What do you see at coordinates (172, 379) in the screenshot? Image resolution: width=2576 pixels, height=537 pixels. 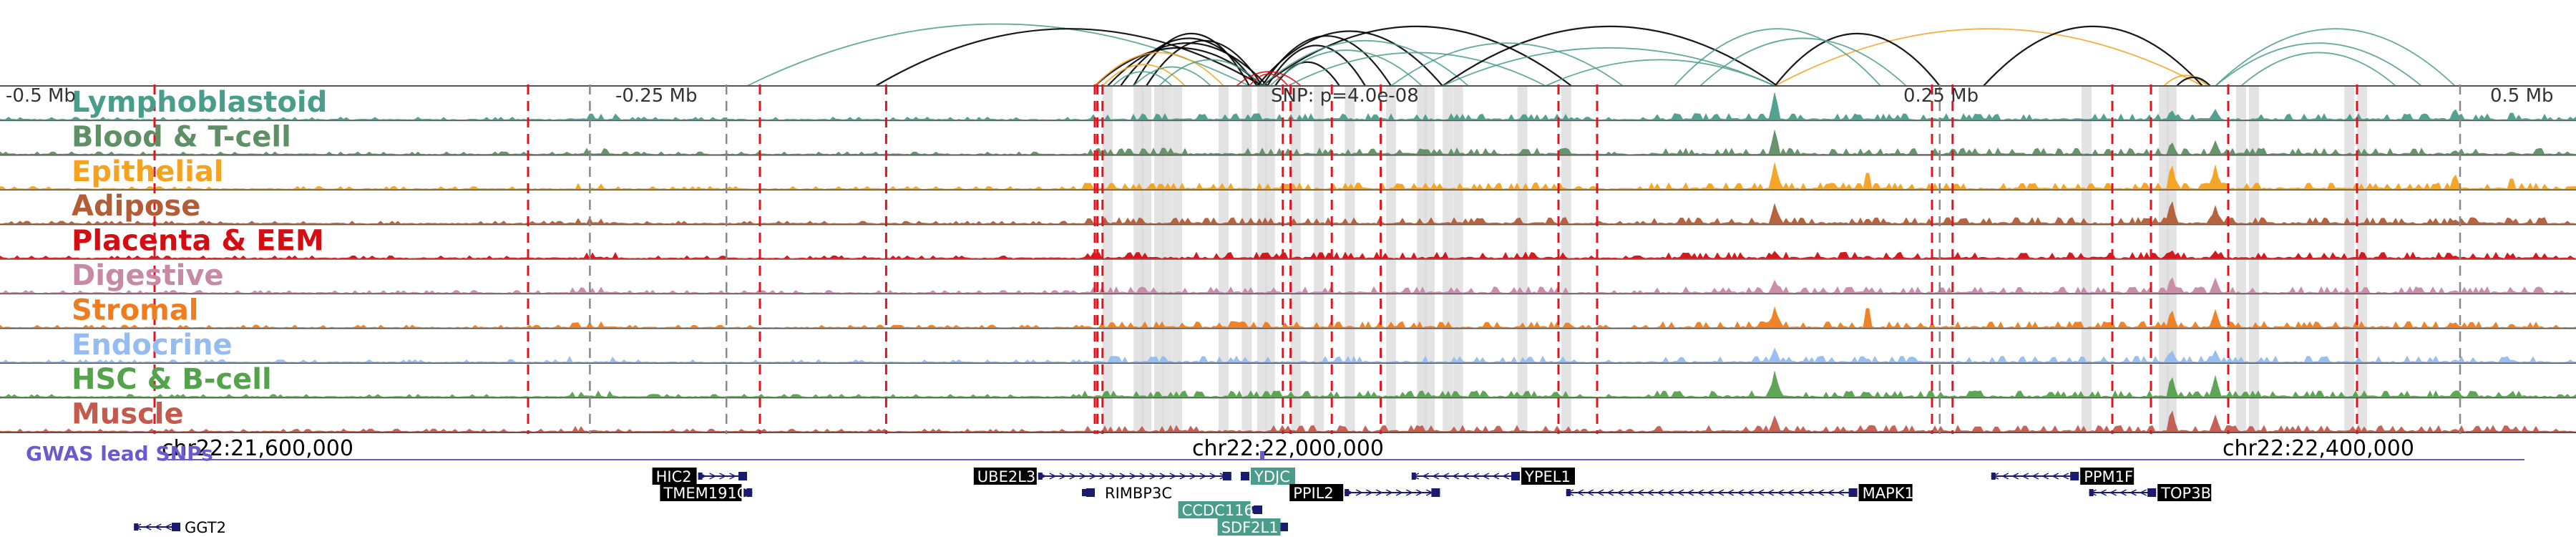 I see `track-label: HSC & B-cell` at bounding box center [172, 379].